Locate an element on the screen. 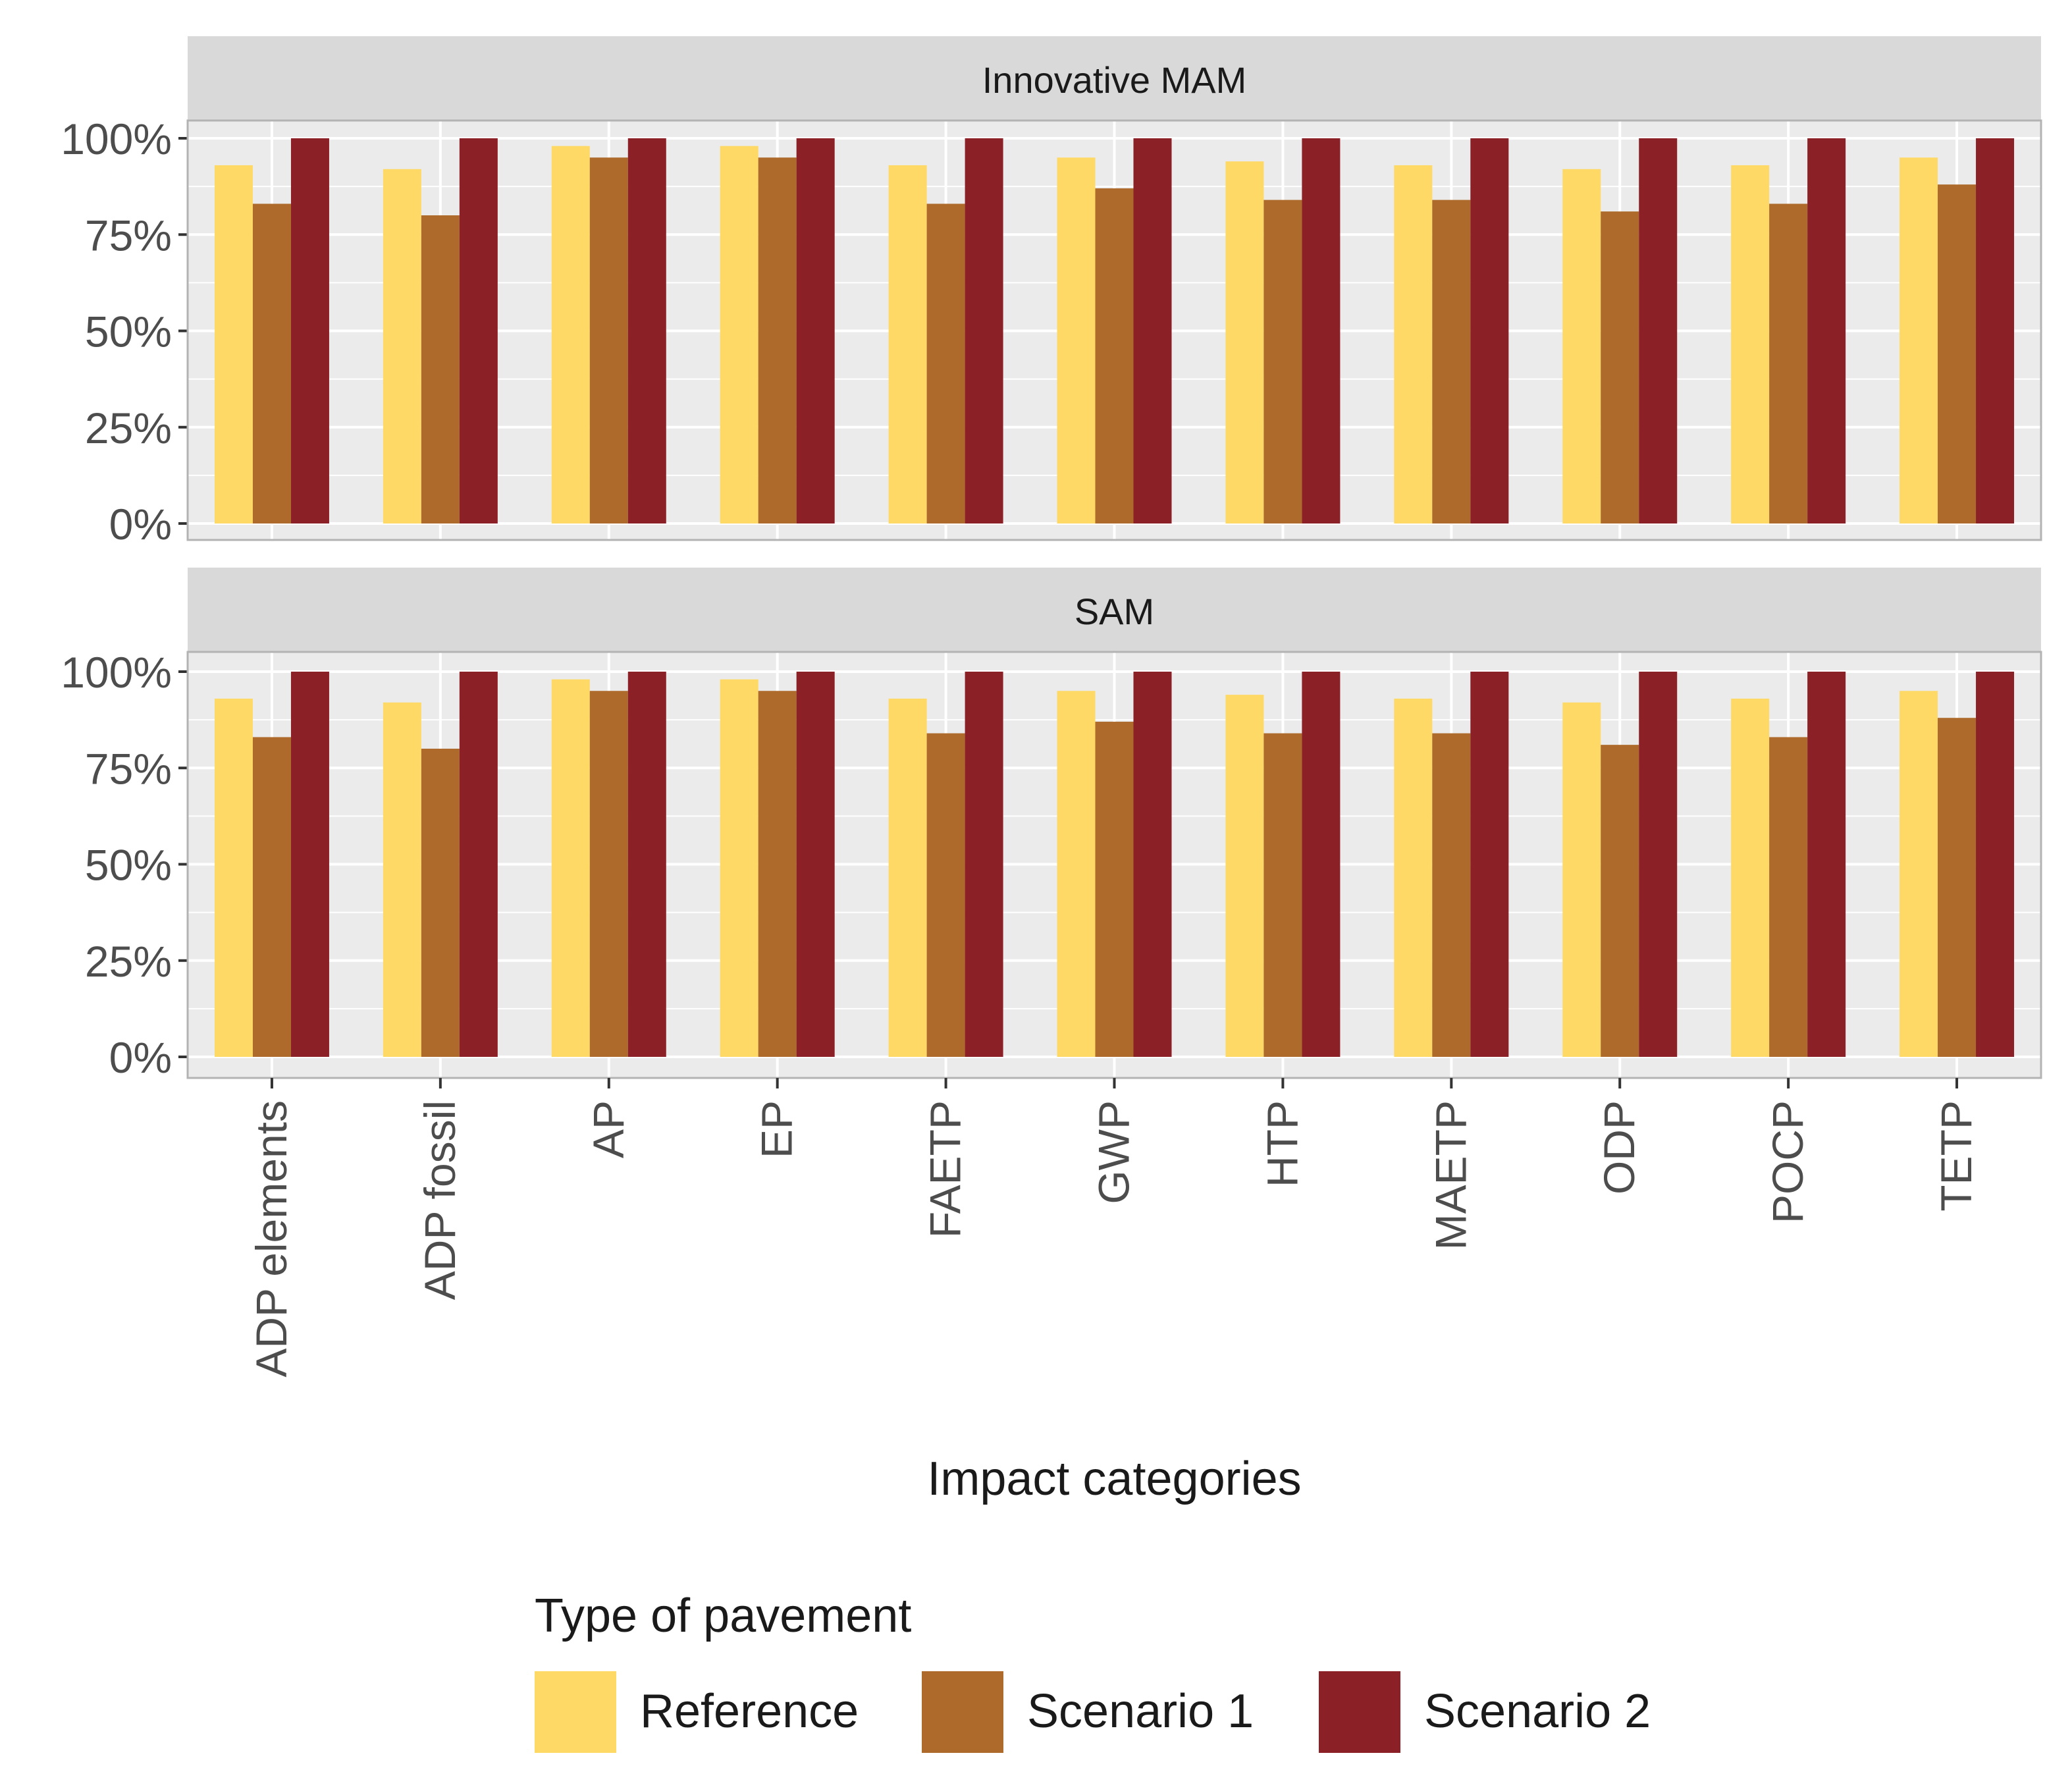 The width and height of the screenshot is (2072, 1770). facet-2-y-tick-label: 50% is located at coordinates (128, 866).